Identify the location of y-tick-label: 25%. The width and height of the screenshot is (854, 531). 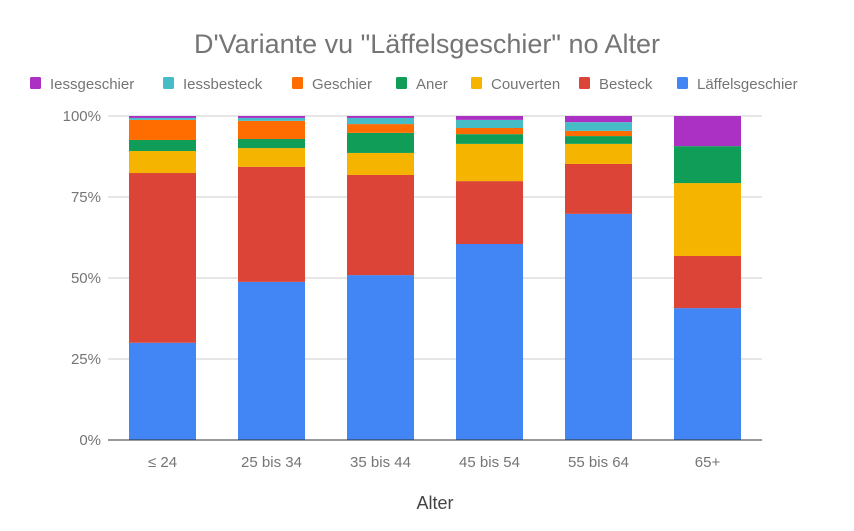
(86, 359).